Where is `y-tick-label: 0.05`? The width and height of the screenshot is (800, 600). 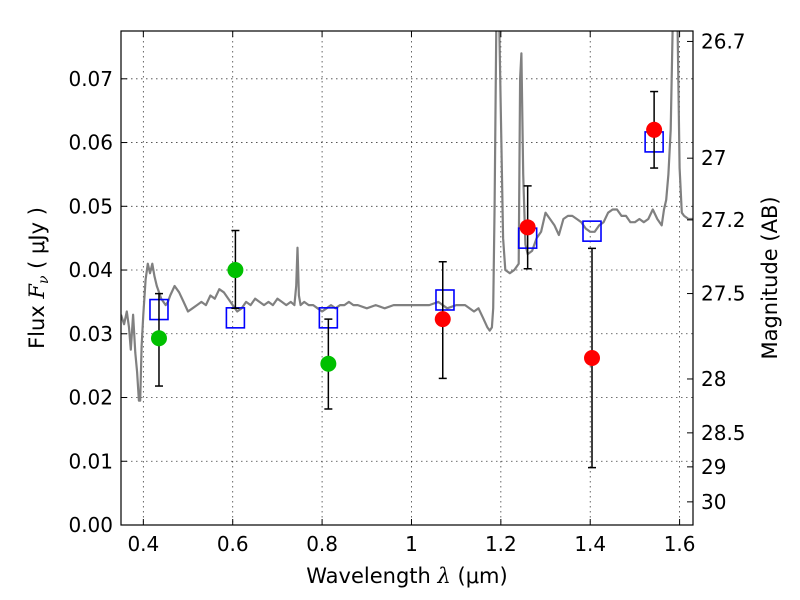 y-tick-label: 0.05 is located at coordinates (90, 206).